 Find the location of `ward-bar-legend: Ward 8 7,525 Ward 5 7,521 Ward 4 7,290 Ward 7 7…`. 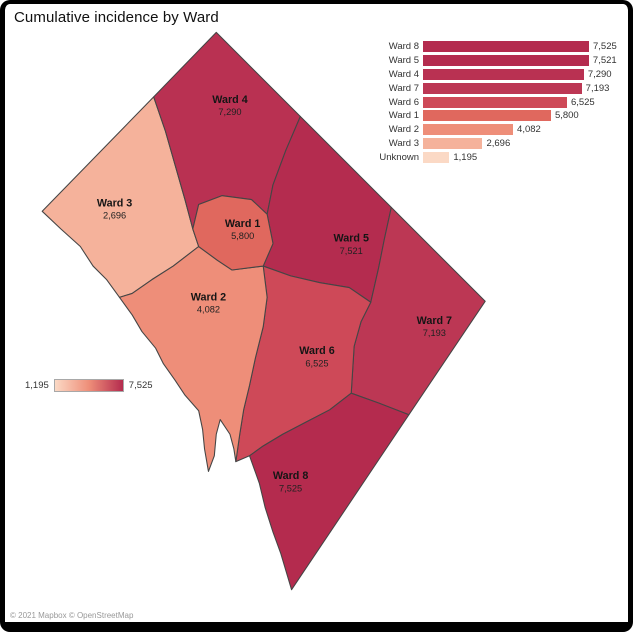

ward-bar-legend: Ward 8 7,525 Ward 5 7,521 Ward 4 7,290 Ward 7 7… is located at coordinates (495, 102).